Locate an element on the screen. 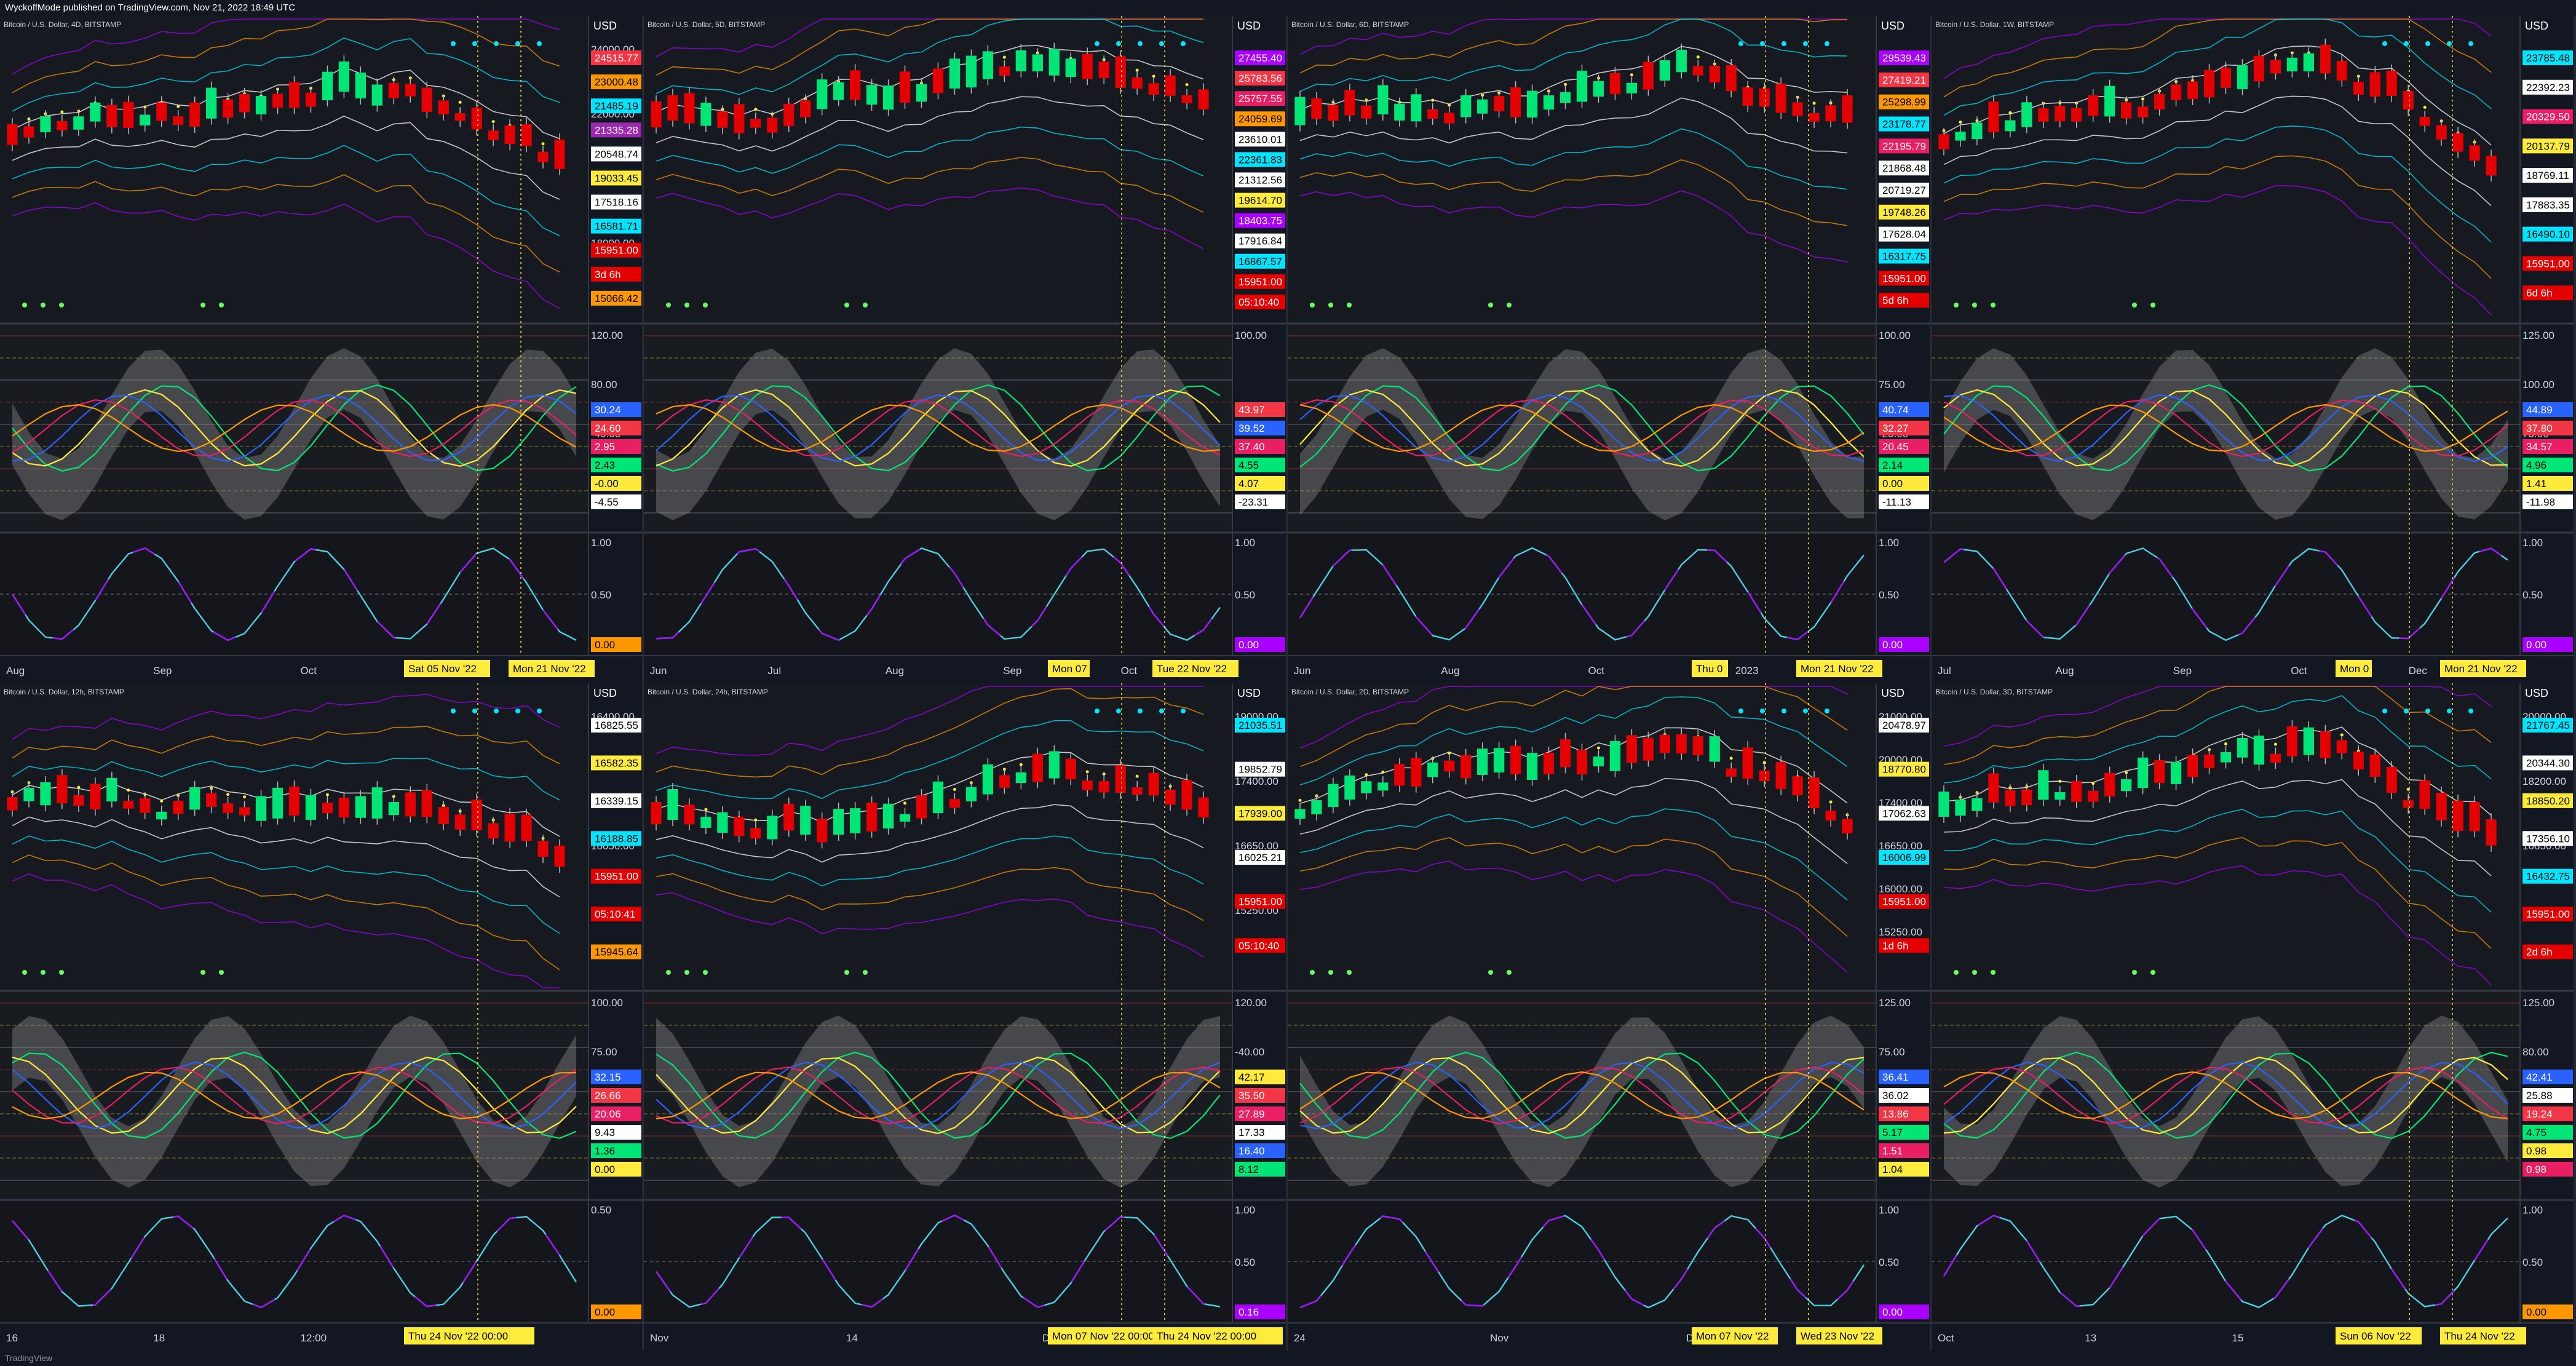 The height and width of the screenshot is (1366, 2576). price-scale is located at coordinates (1260, 349).